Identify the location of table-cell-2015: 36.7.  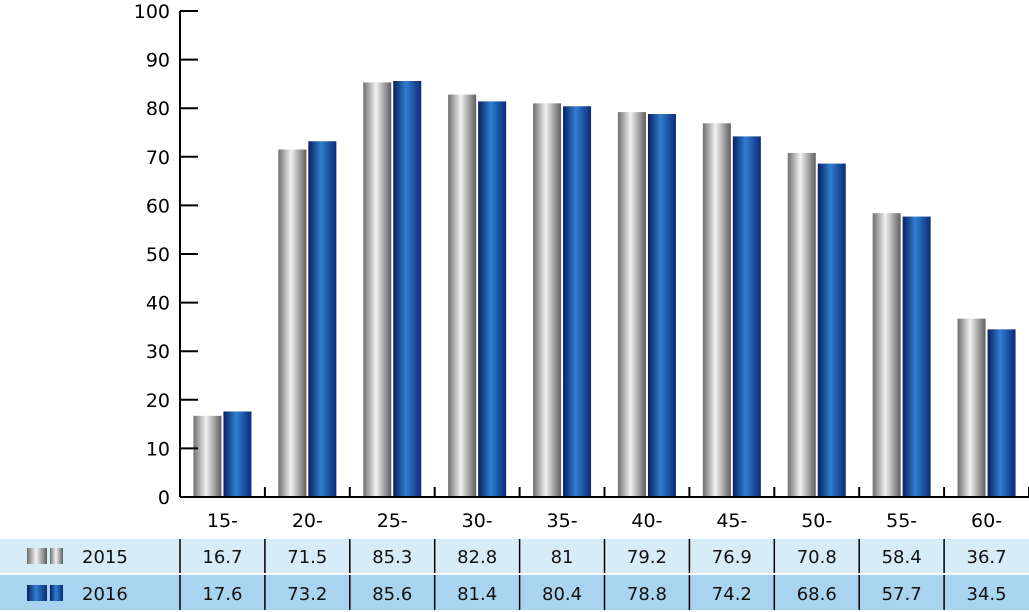
(987, 557).